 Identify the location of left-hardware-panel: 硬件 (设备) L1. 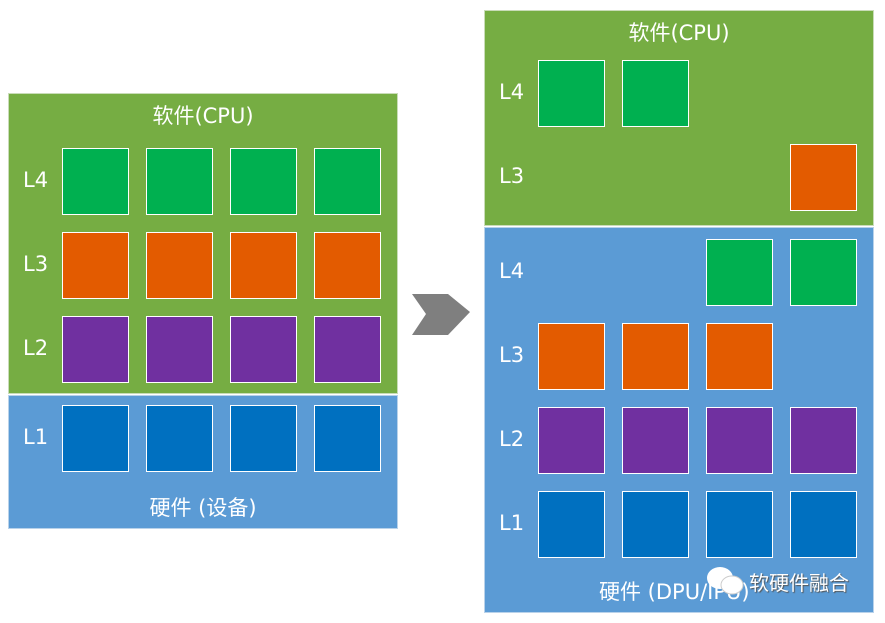
(203, 462).